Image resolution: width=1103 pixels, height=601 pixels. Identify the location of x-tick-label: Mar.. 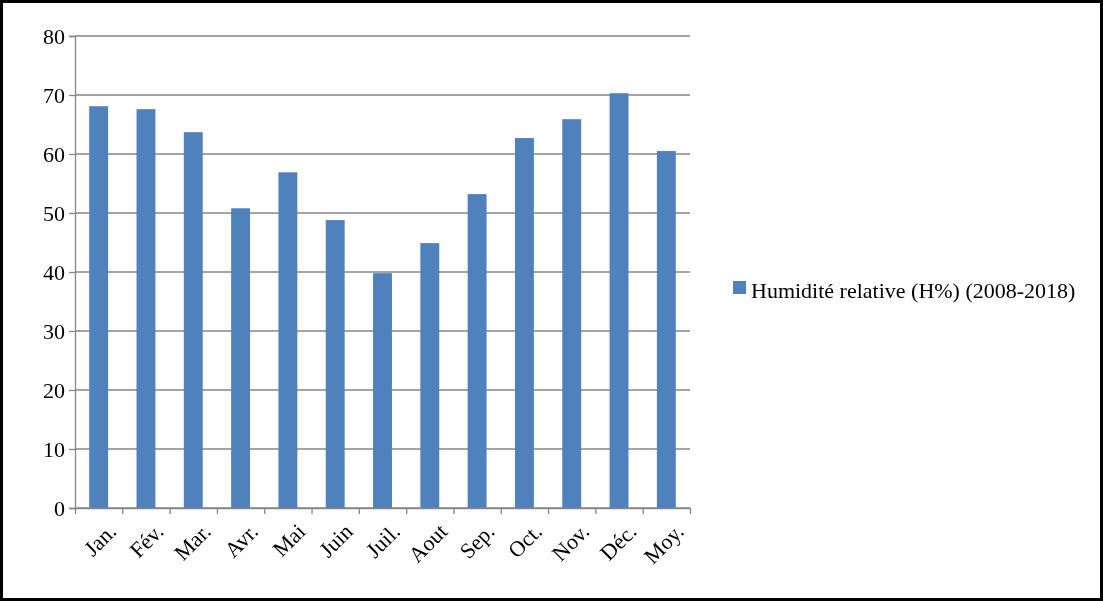
(192, 542).